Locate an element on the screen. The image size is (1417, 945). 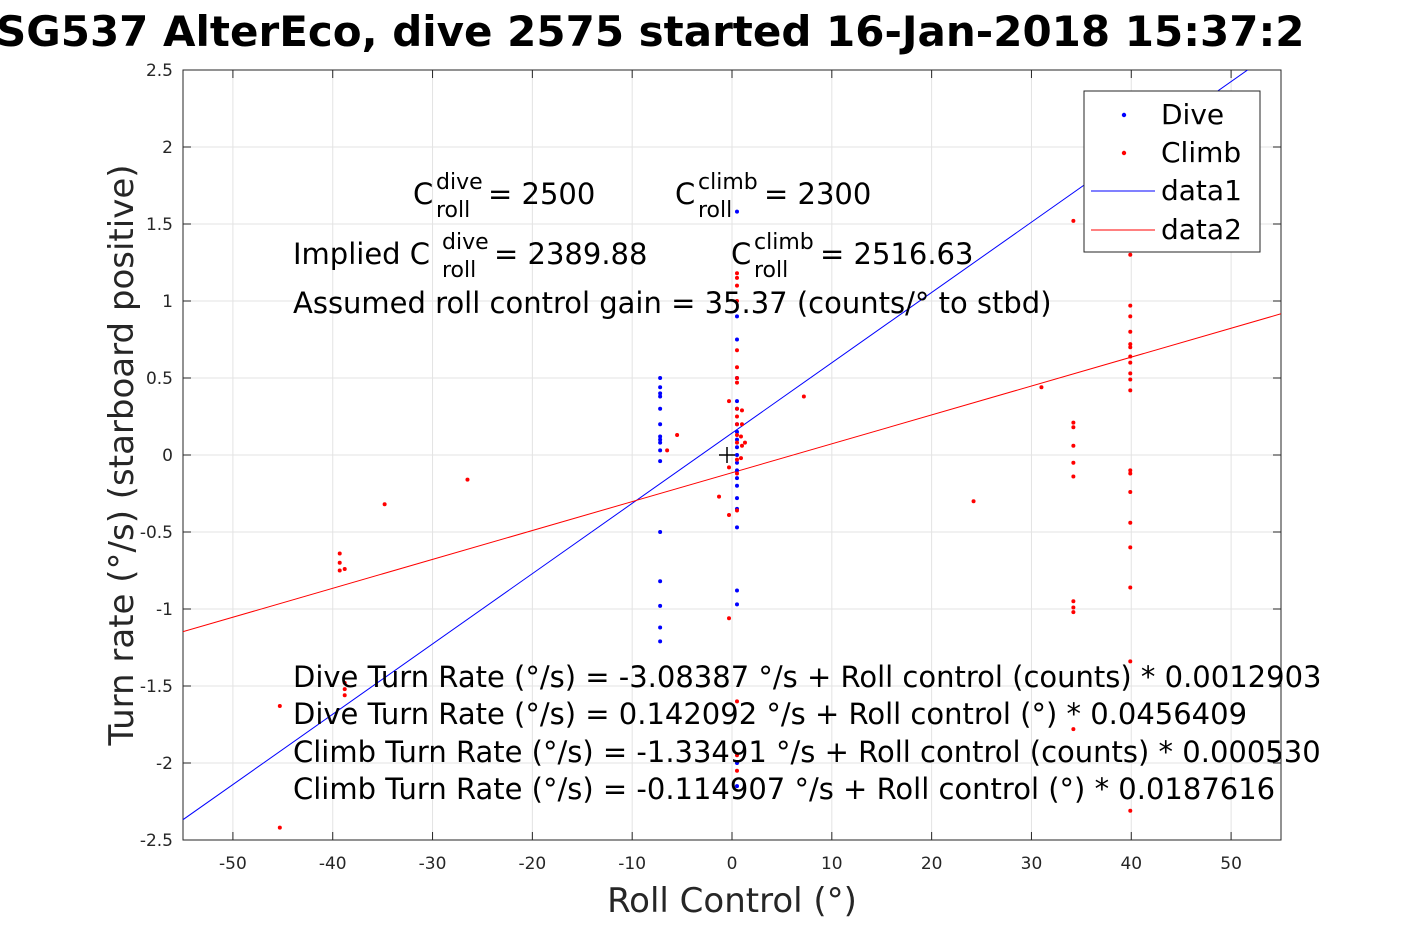
y-axis-label: Turn rate (°/s) (starboard positive) is located at coordinates (122, 455).